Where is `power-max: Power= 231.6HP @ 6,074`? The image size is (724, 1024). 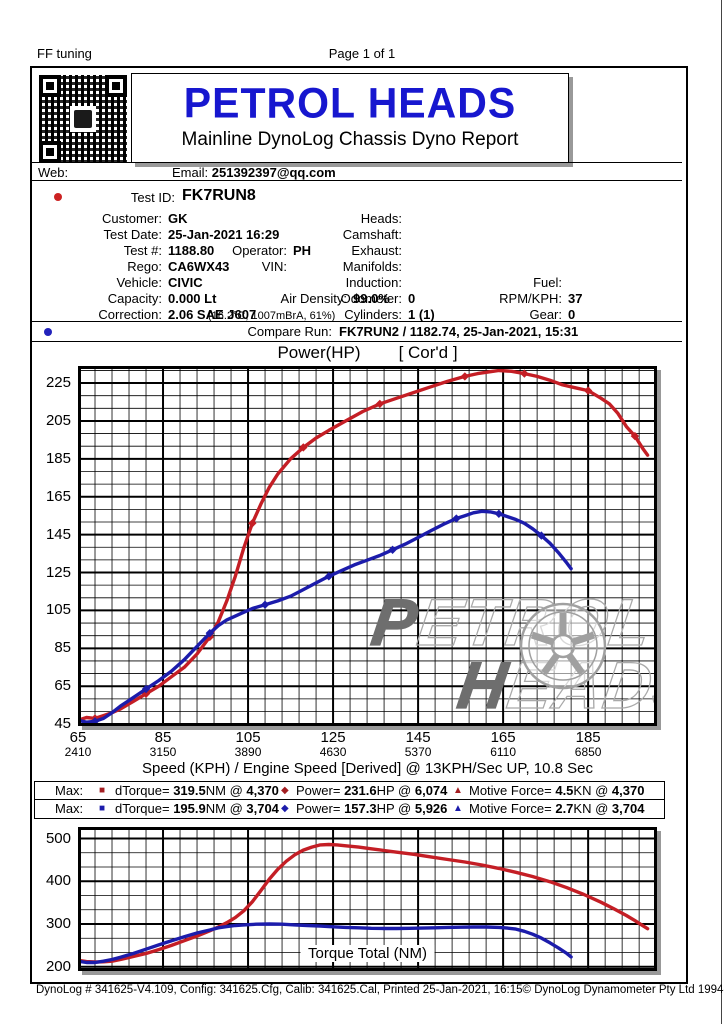 power-max: Power= 231.6HP @ 6,074 is located at coordinates (372, 790).